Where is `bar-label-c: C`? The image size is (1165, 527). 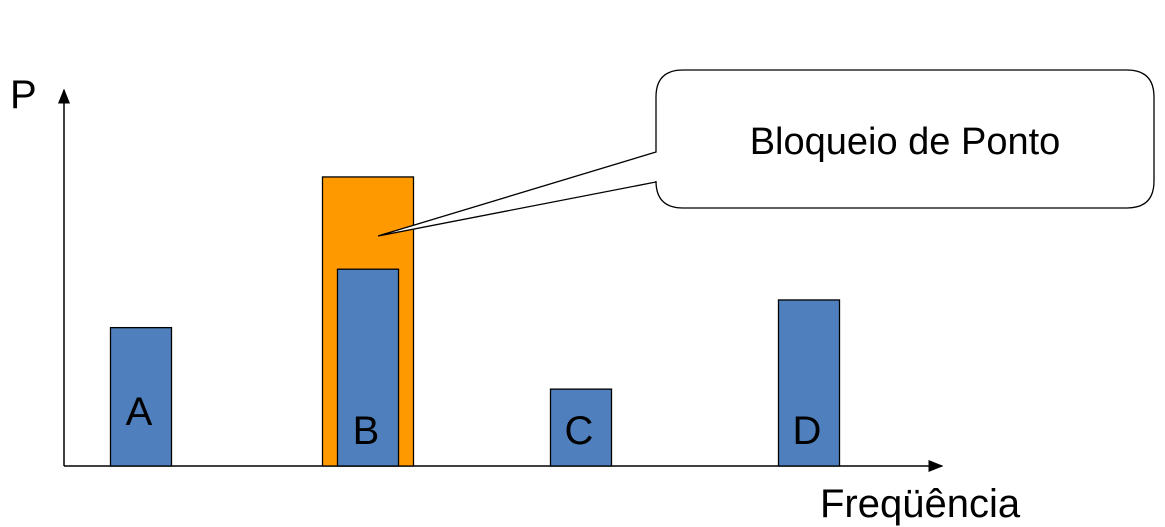
bar-label-c: C is located at coordinates (579, 431).